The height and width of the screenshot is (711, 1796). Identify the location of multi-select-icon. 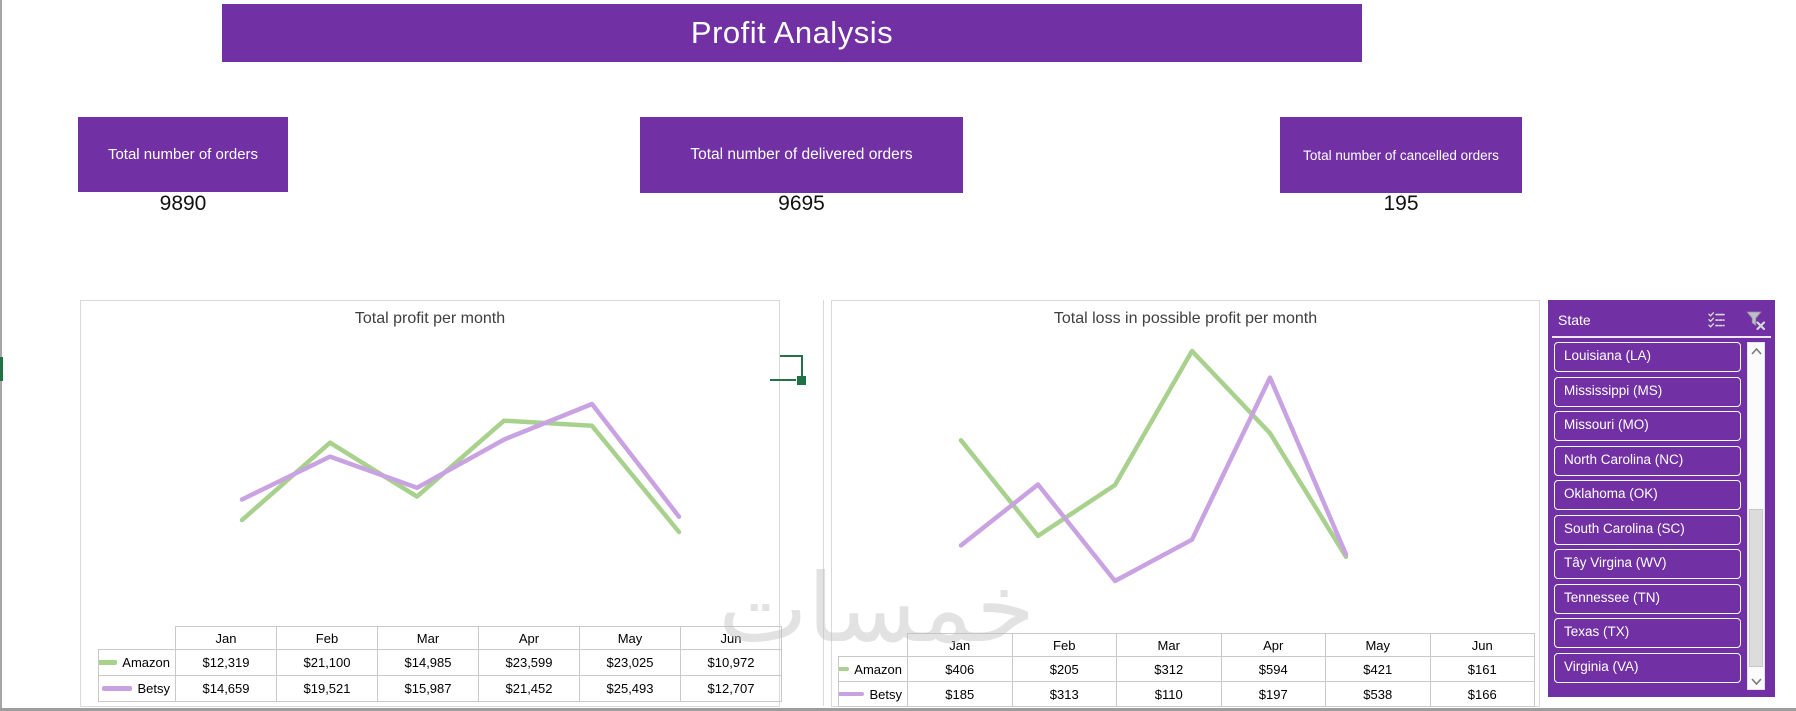
(1717, 320).